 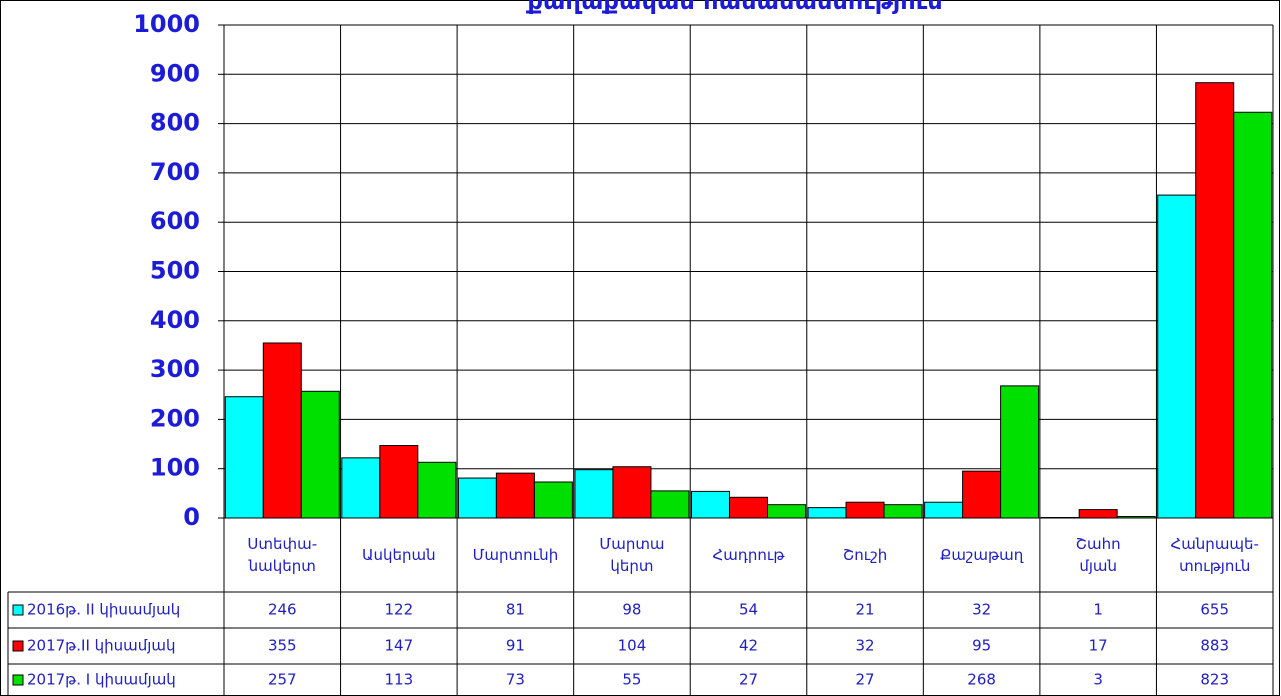 What do you see at coordinates (749, 555) in the screenshot?
I see `x-tick-label: Հադրութ` at bounding box center [749, 555].